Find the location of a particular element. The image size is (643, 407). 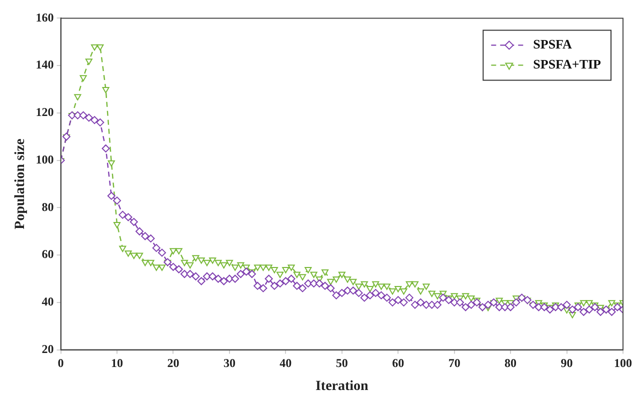

x-axis-title: Iteration is located at coordinates (342, 386).